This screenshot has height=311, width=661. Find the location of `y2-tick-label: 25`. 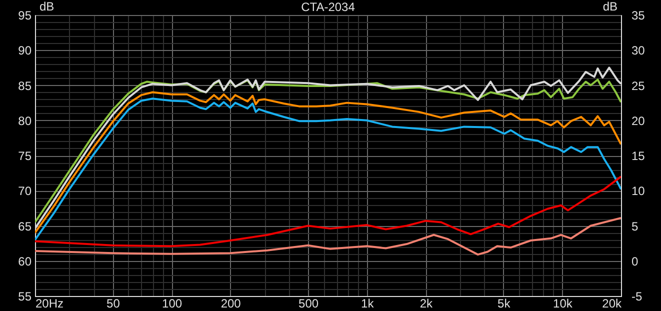

y2-tick-label: 25 is located at coordinates (639, 85).